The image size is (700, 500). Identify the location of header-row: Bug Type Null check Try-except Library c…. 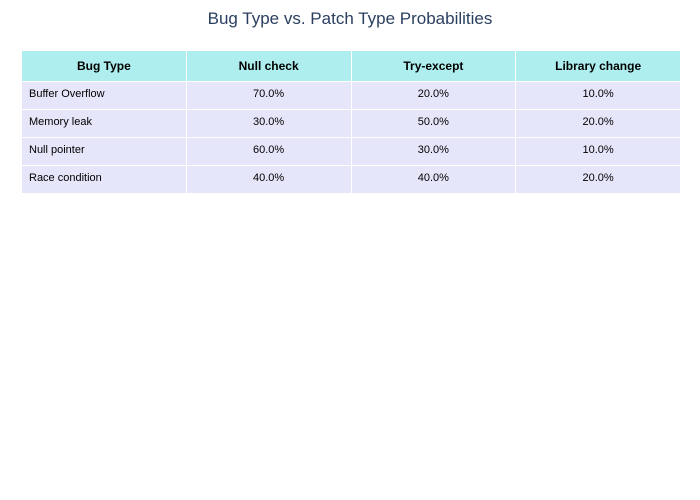
(351, 66).